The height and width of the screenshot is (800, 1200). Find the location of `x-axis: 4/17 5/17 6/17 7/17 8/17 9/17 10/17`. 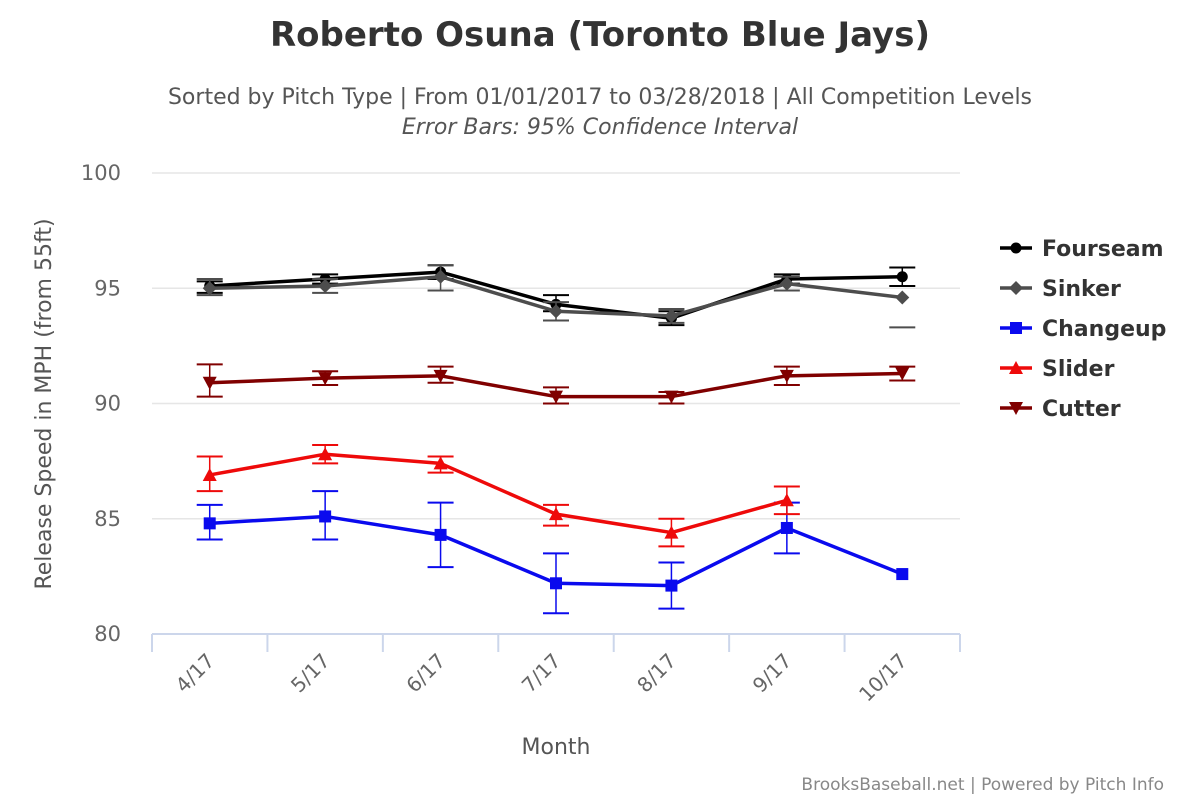

x-axis: 4/17 5/17 6/17 7/17 8/17 9/17 10/17 is located at coordinates (556, 670).